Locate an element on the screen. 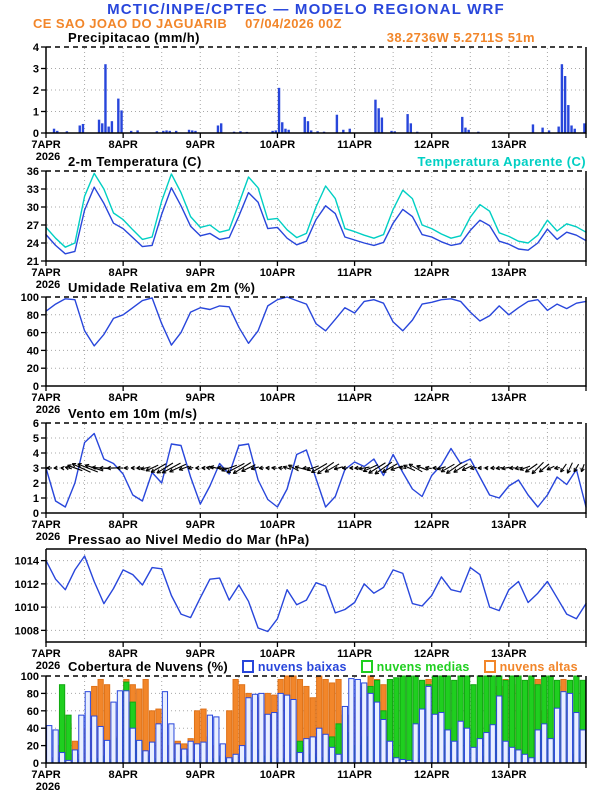 This screenshot has width=612, height=792. panel-title-pressure: Pressao ao Nivel Medio do Mar (hPa) is located at coordinates (189, 539).